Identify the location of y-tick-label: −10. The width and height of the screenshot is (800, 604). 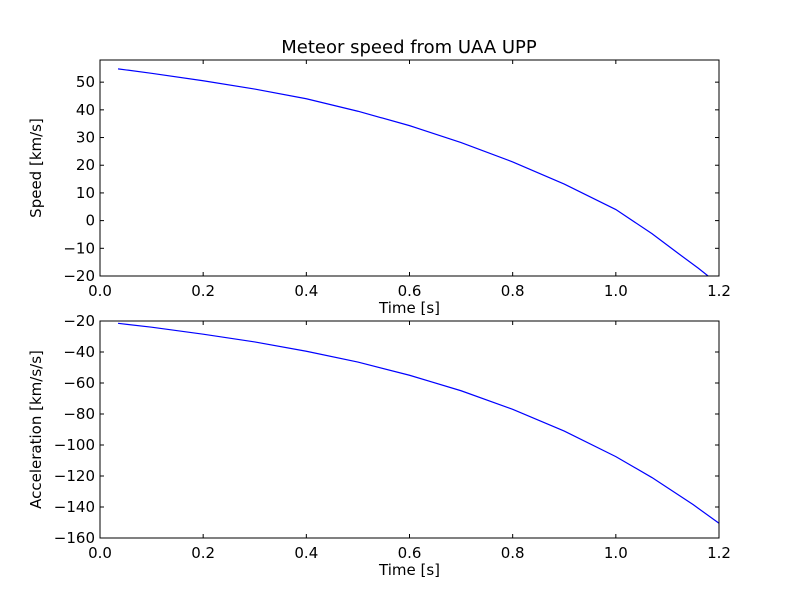
(79, 248).